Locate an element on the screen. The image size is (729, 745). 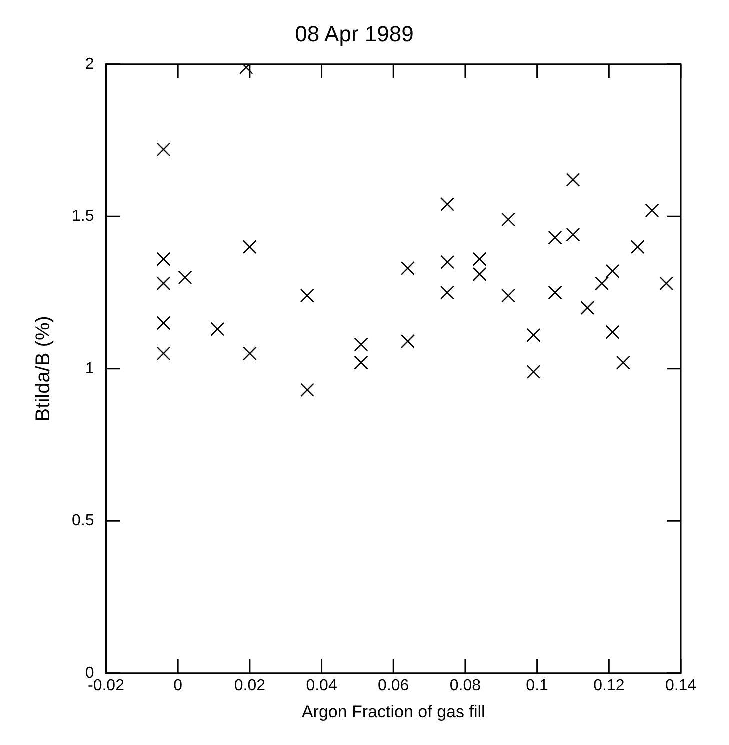
x-axis-title: Argon Fraction of gas fill is located at coordinates (394, 712).